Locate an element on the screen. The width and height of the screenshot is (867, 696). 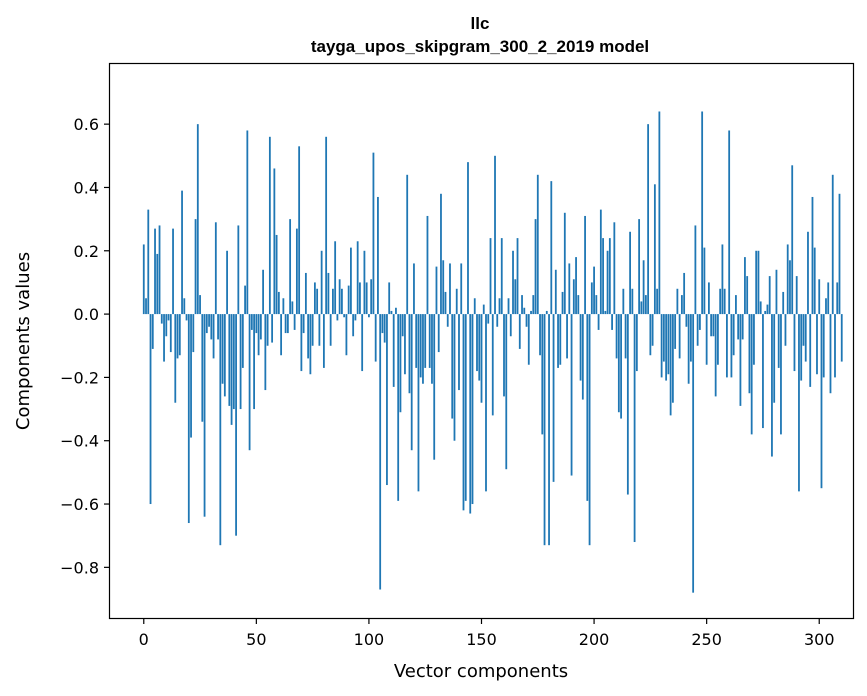
y-axis-label: Components values is located at coordinates (23, 341).